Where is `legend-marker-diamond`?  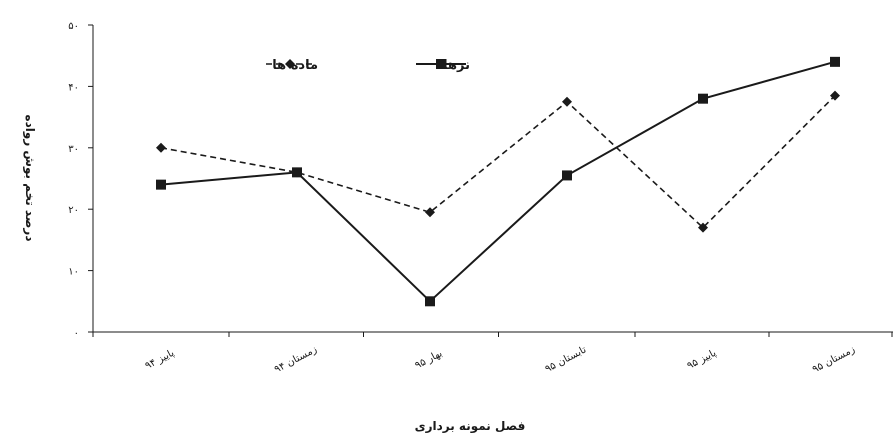 legend-marker-diamond is located at coordinates (290, 64).